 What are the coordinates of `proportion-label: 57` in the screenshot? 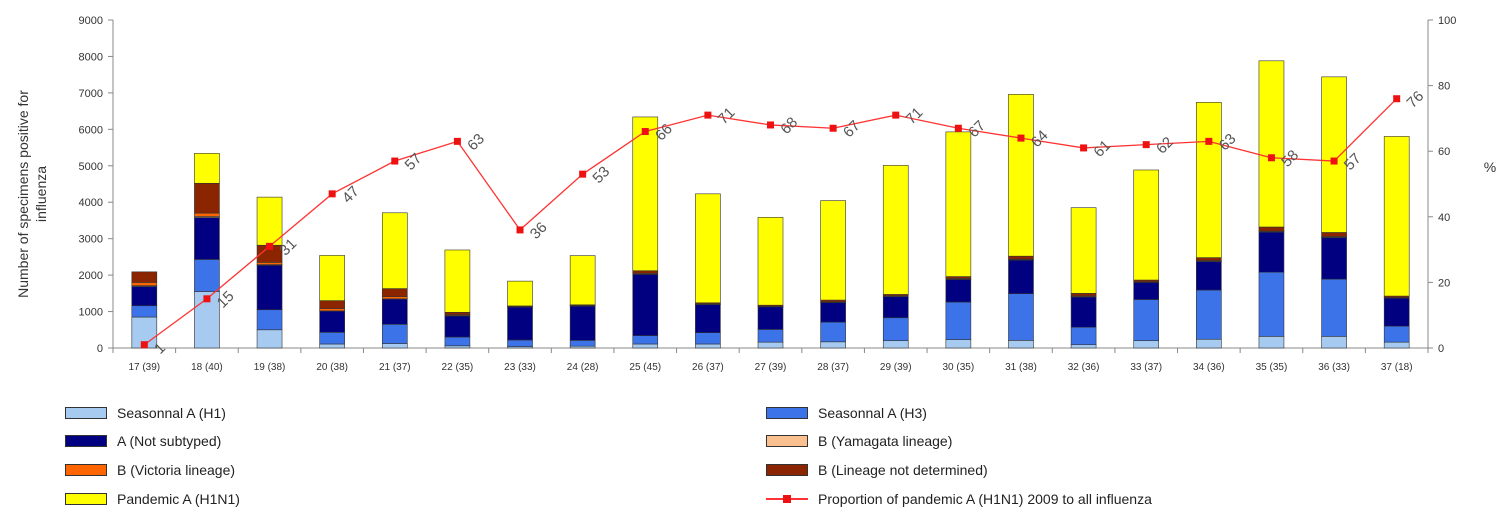 It's located at (414, 162).